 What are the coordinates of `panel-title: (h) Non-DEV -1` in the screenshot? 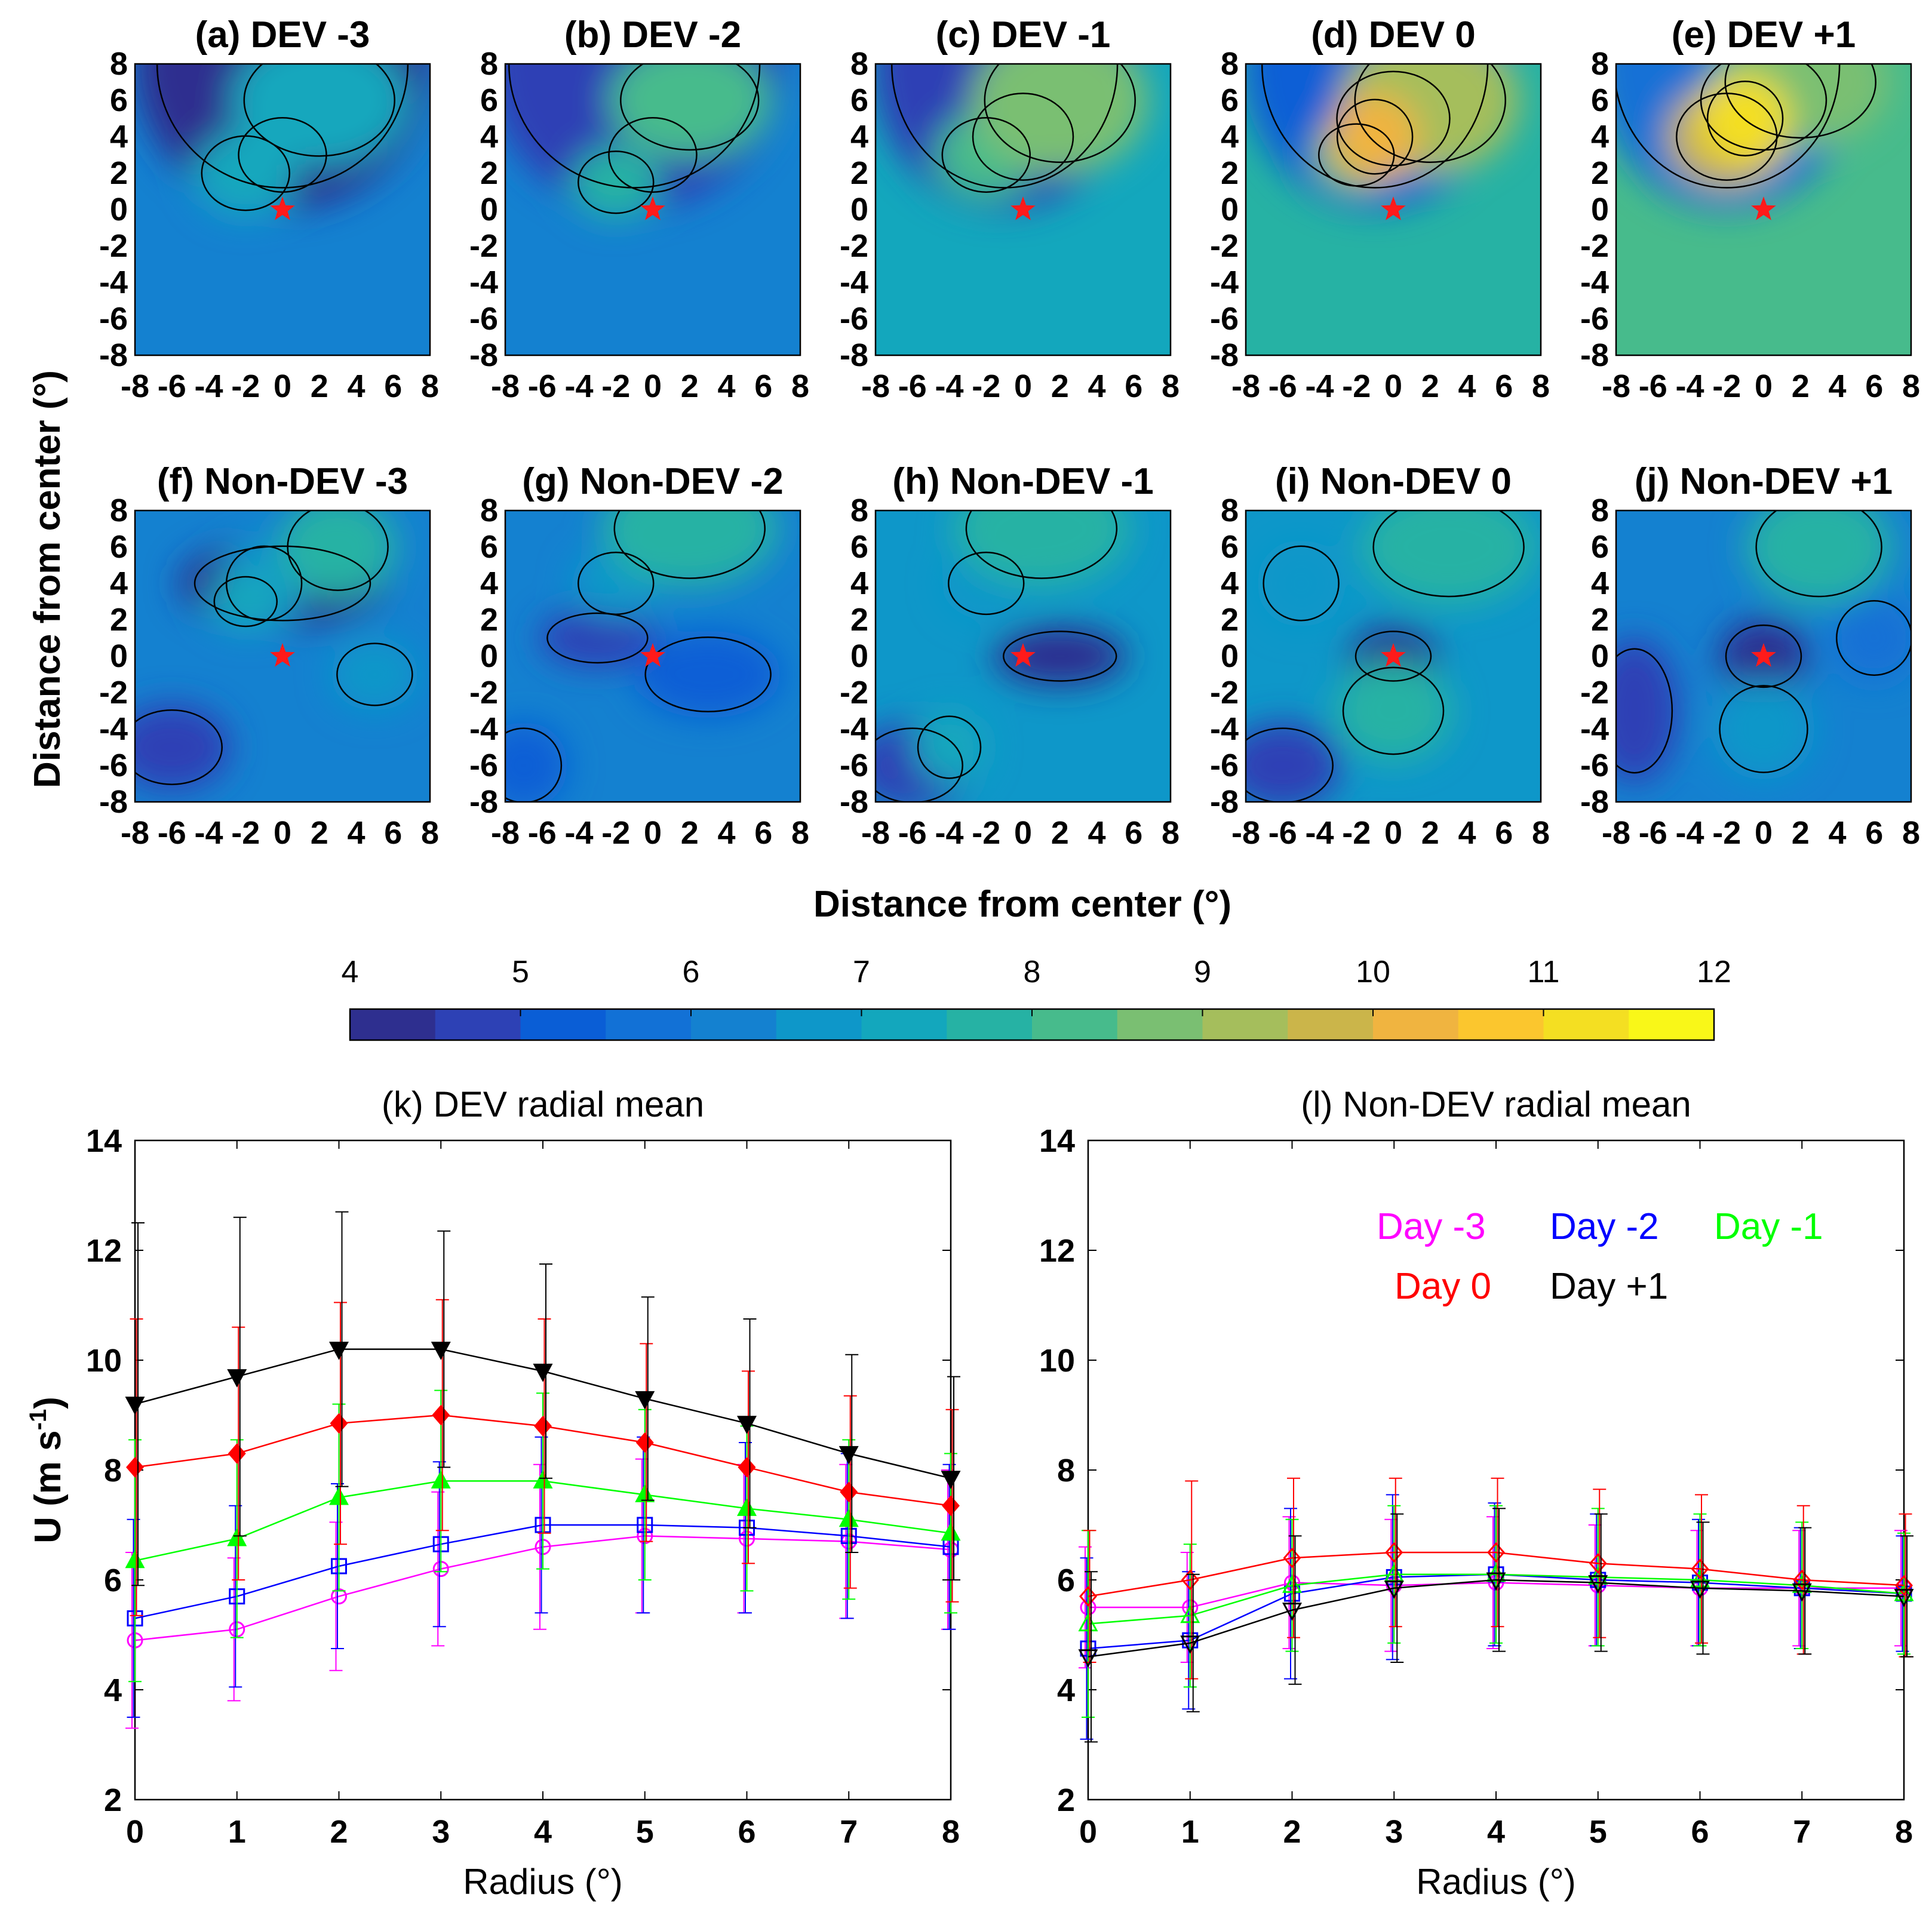 It's located at (1022, 481).